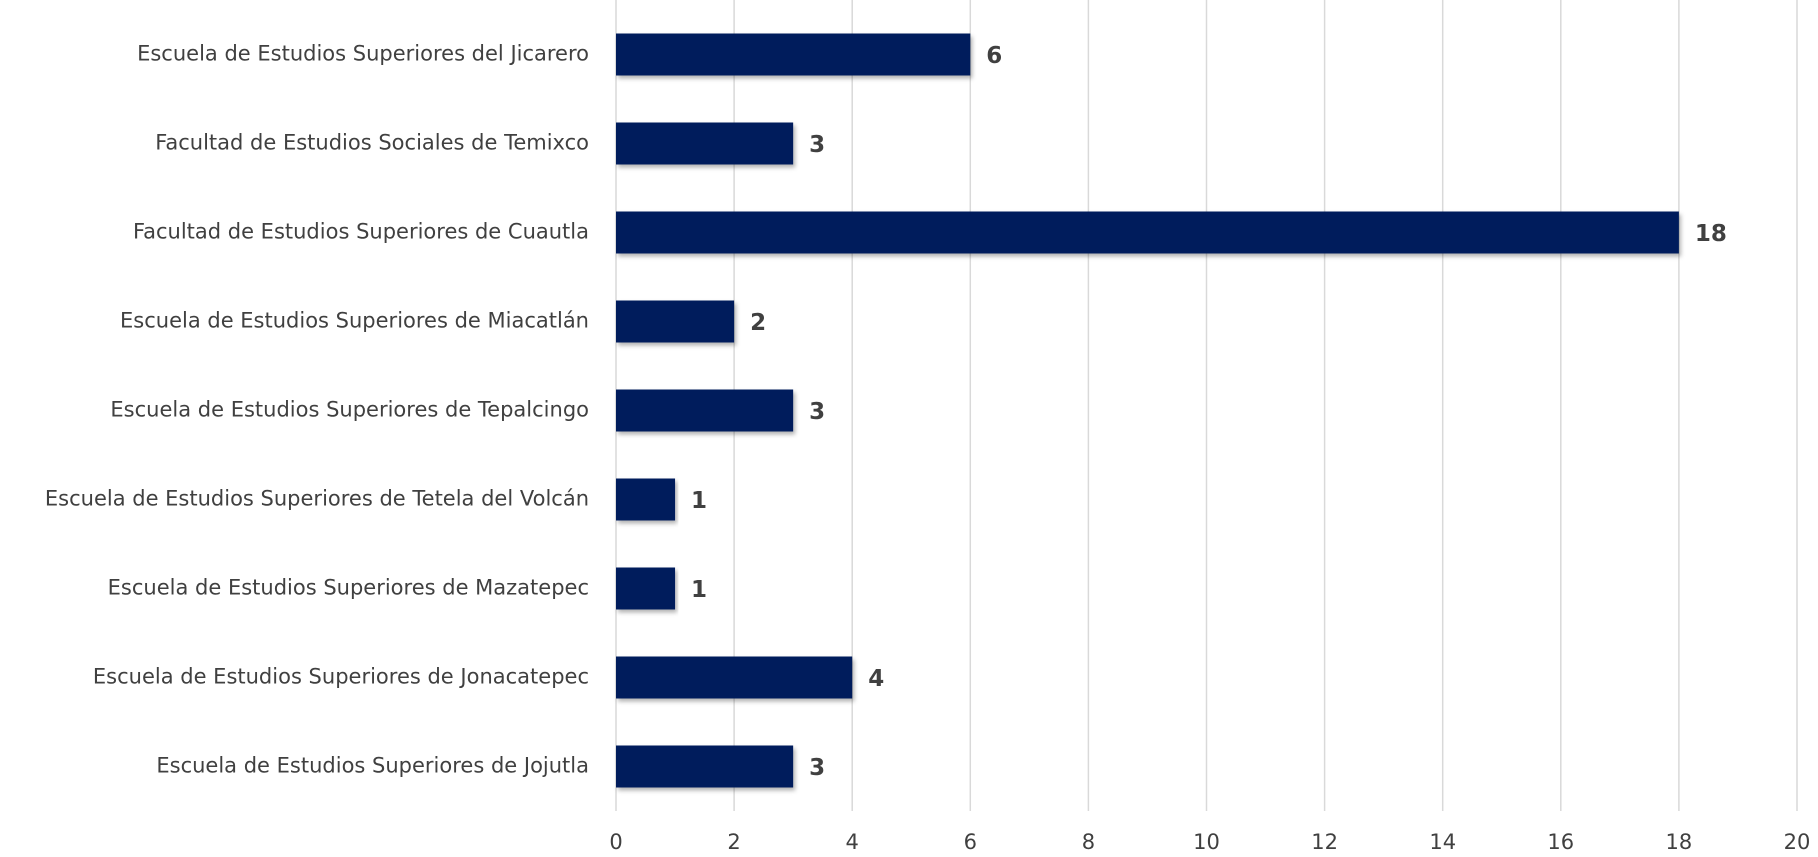  Describe the element at coordinates (876, 679) in the screenshot. I see `data-label: 4` at that location.